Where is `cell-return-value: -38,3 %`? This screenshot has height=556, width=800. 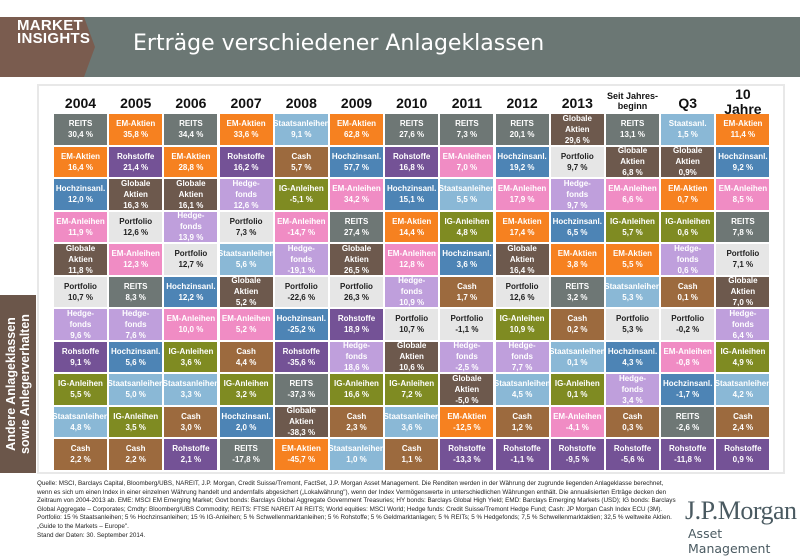
cell-return-value: -38,3 % is located at coordinates (301, 432).